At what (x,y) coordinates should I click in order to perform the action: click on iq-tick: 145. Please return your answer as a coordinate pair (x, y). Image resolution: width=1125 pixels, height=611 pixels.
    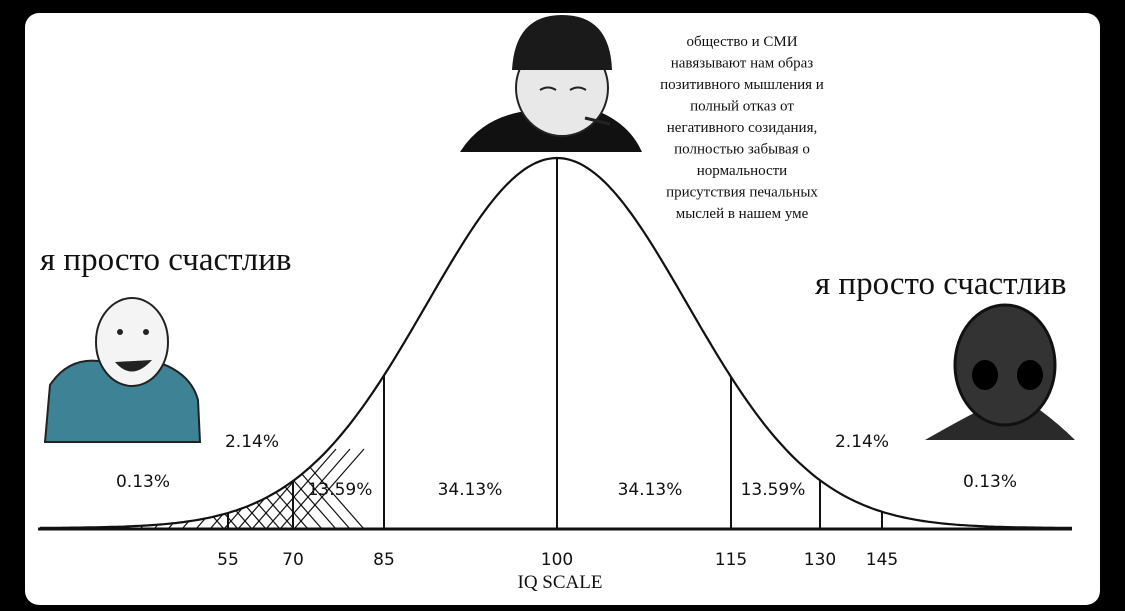
    Looking at the image, I should click on (882, 560).